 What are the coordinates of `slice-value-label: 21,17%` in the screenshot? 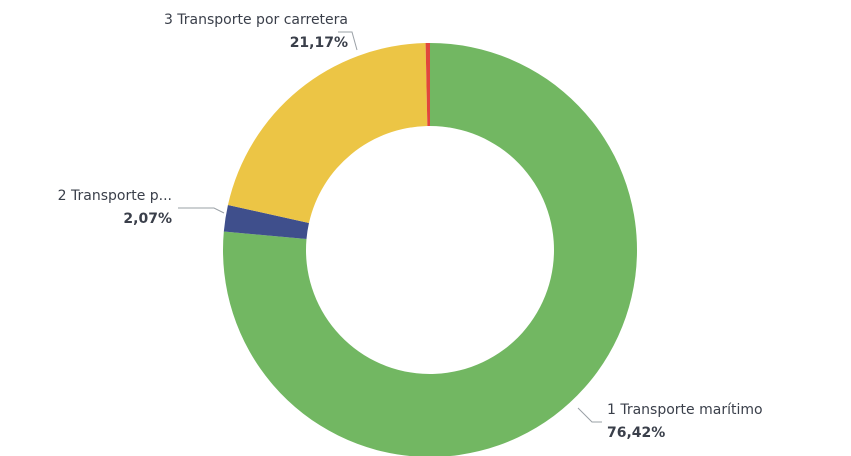 It's located at (319, 43).